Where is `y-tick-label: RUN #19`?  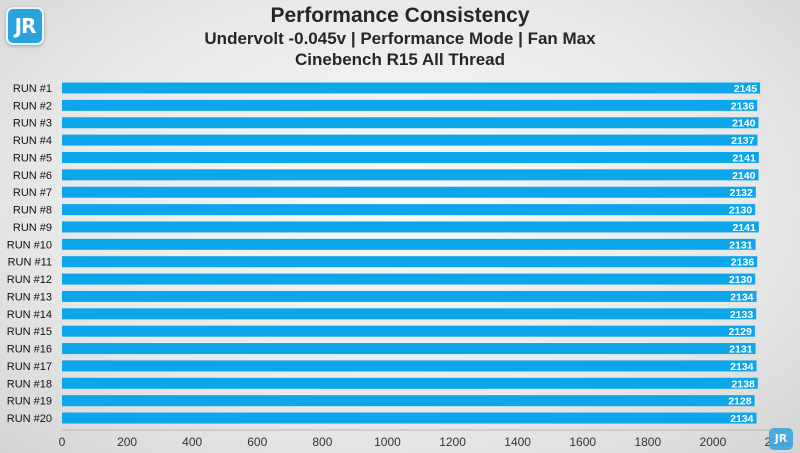
y-tick-label: RUN #19 is located at coordinates (29, 402).